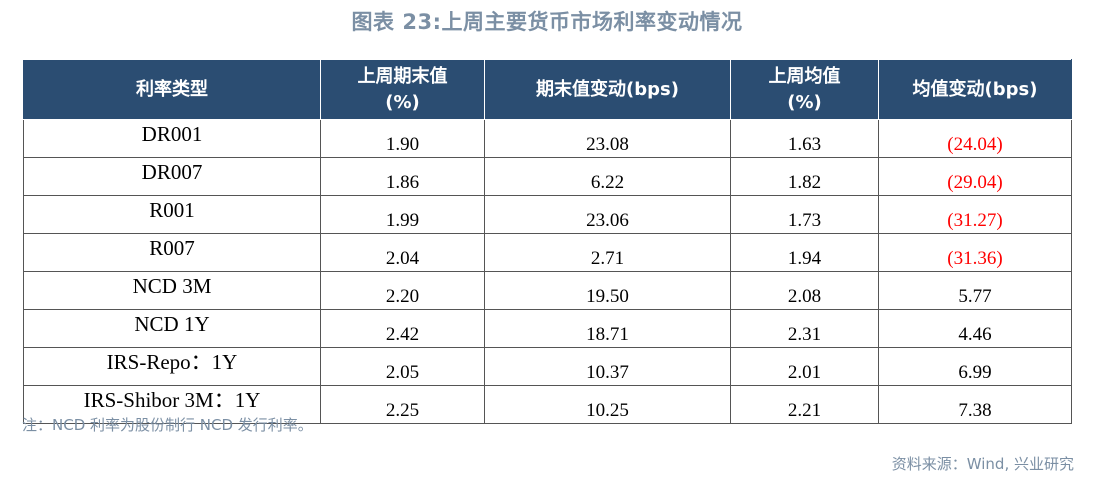  What do you see at coordinates (804, 252) in the screenshot?
I see `avg-value-cell: 1.94` at bounding box center [804, 252].